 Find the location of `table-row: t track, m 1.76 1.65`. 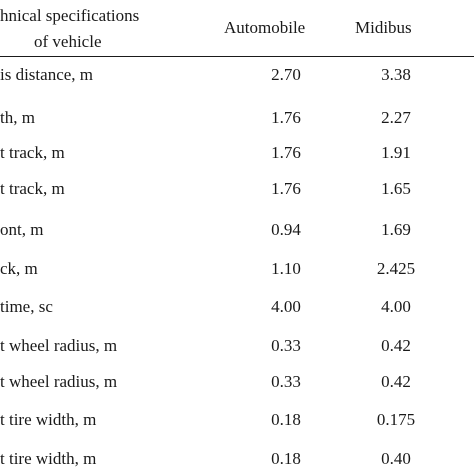

table-row: t track, m 1.76 1.65 is located at coordinates (237, 189).